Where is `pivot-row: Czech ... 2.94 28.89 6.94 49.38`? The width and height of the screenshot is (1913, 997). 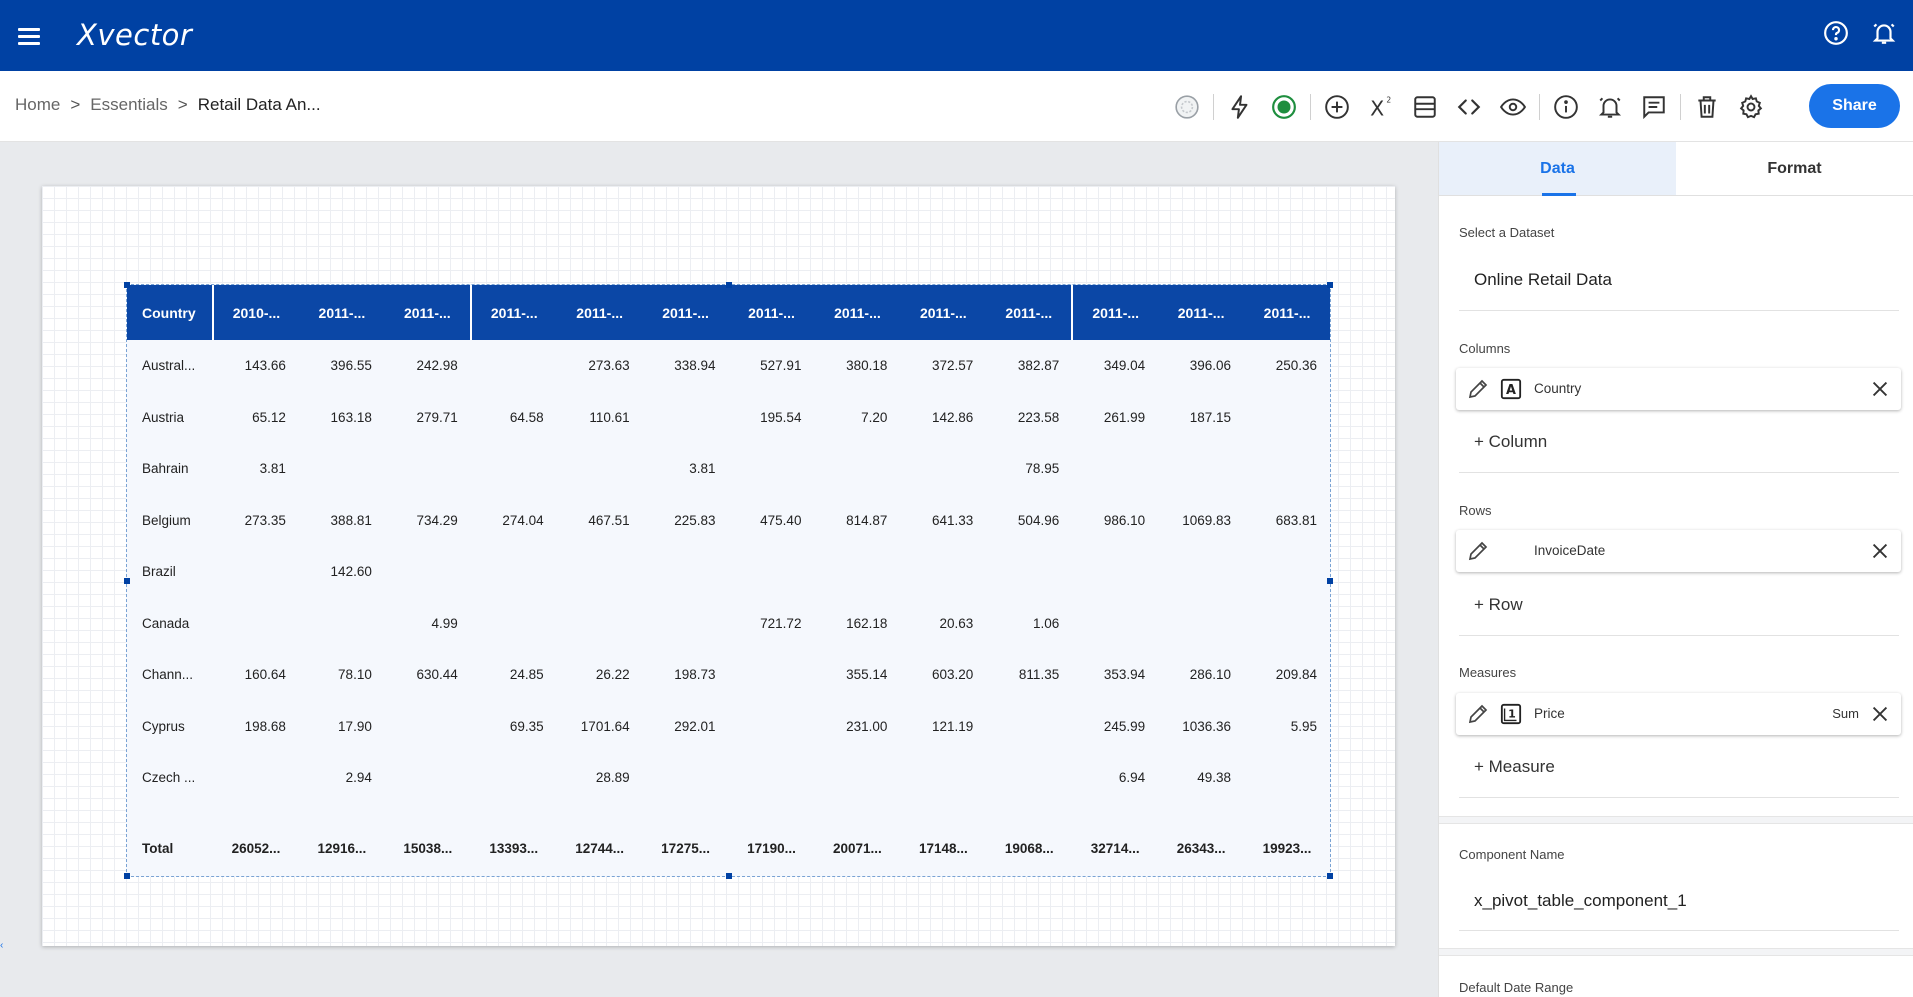
pivot-row: Czech ... 2.94 28.89 6.94 49.38 is located at coordinates (728, 778).